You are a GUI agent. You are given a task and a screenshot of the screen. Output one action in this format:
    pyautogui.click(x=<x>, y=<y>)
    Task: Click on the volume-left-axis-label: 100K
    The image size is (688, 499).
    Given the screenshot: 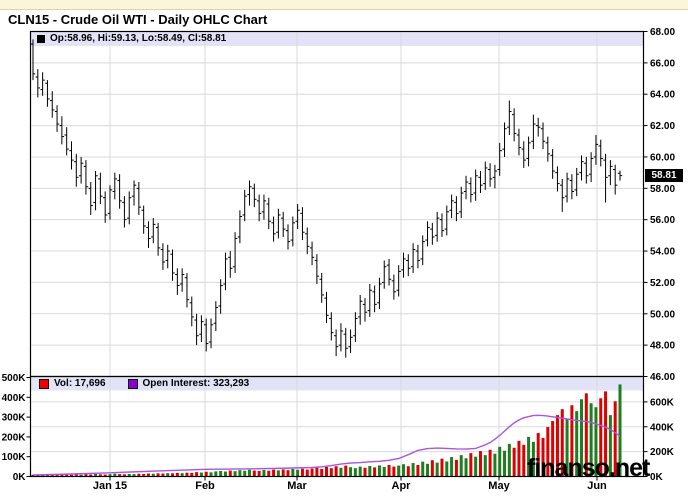 What is the action you would take?
    pyautogui.click(x=14, y=457)
    